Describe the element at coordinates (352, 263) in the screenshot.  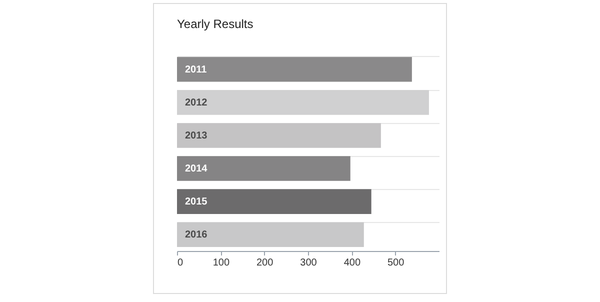
I see `x-tick-label: 400` at that location.